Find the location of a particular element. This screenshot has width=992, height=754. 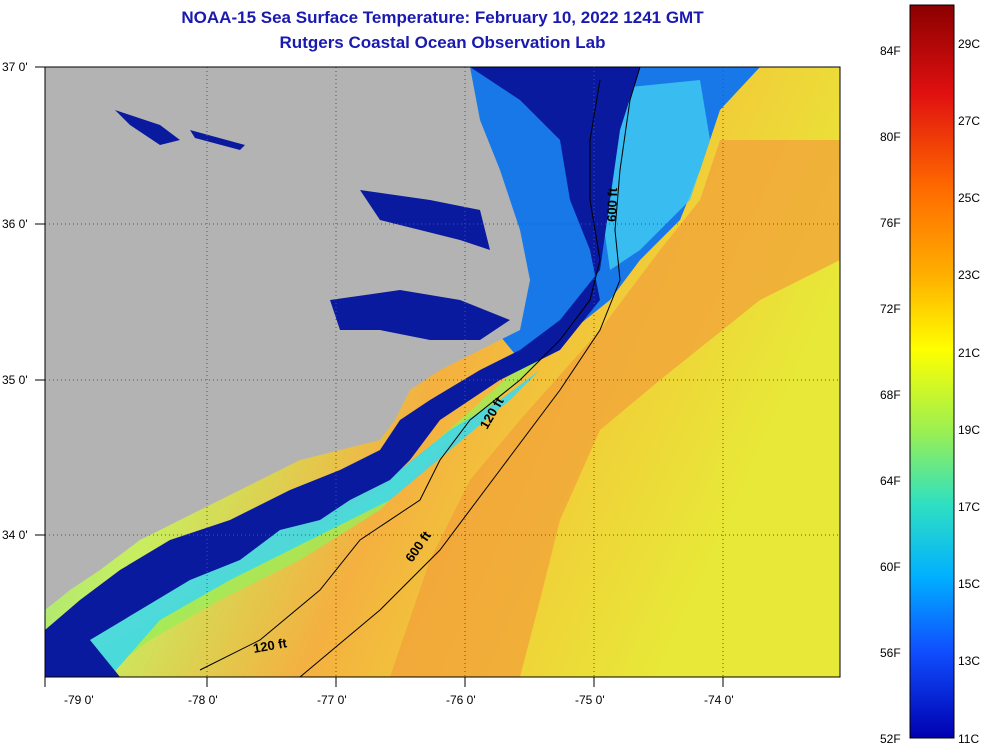

colorbar-fahrenheit-scale: 84F 80F 76F 72F 68F 64F 60F 56F 52F is located at coordinates (890, 395).